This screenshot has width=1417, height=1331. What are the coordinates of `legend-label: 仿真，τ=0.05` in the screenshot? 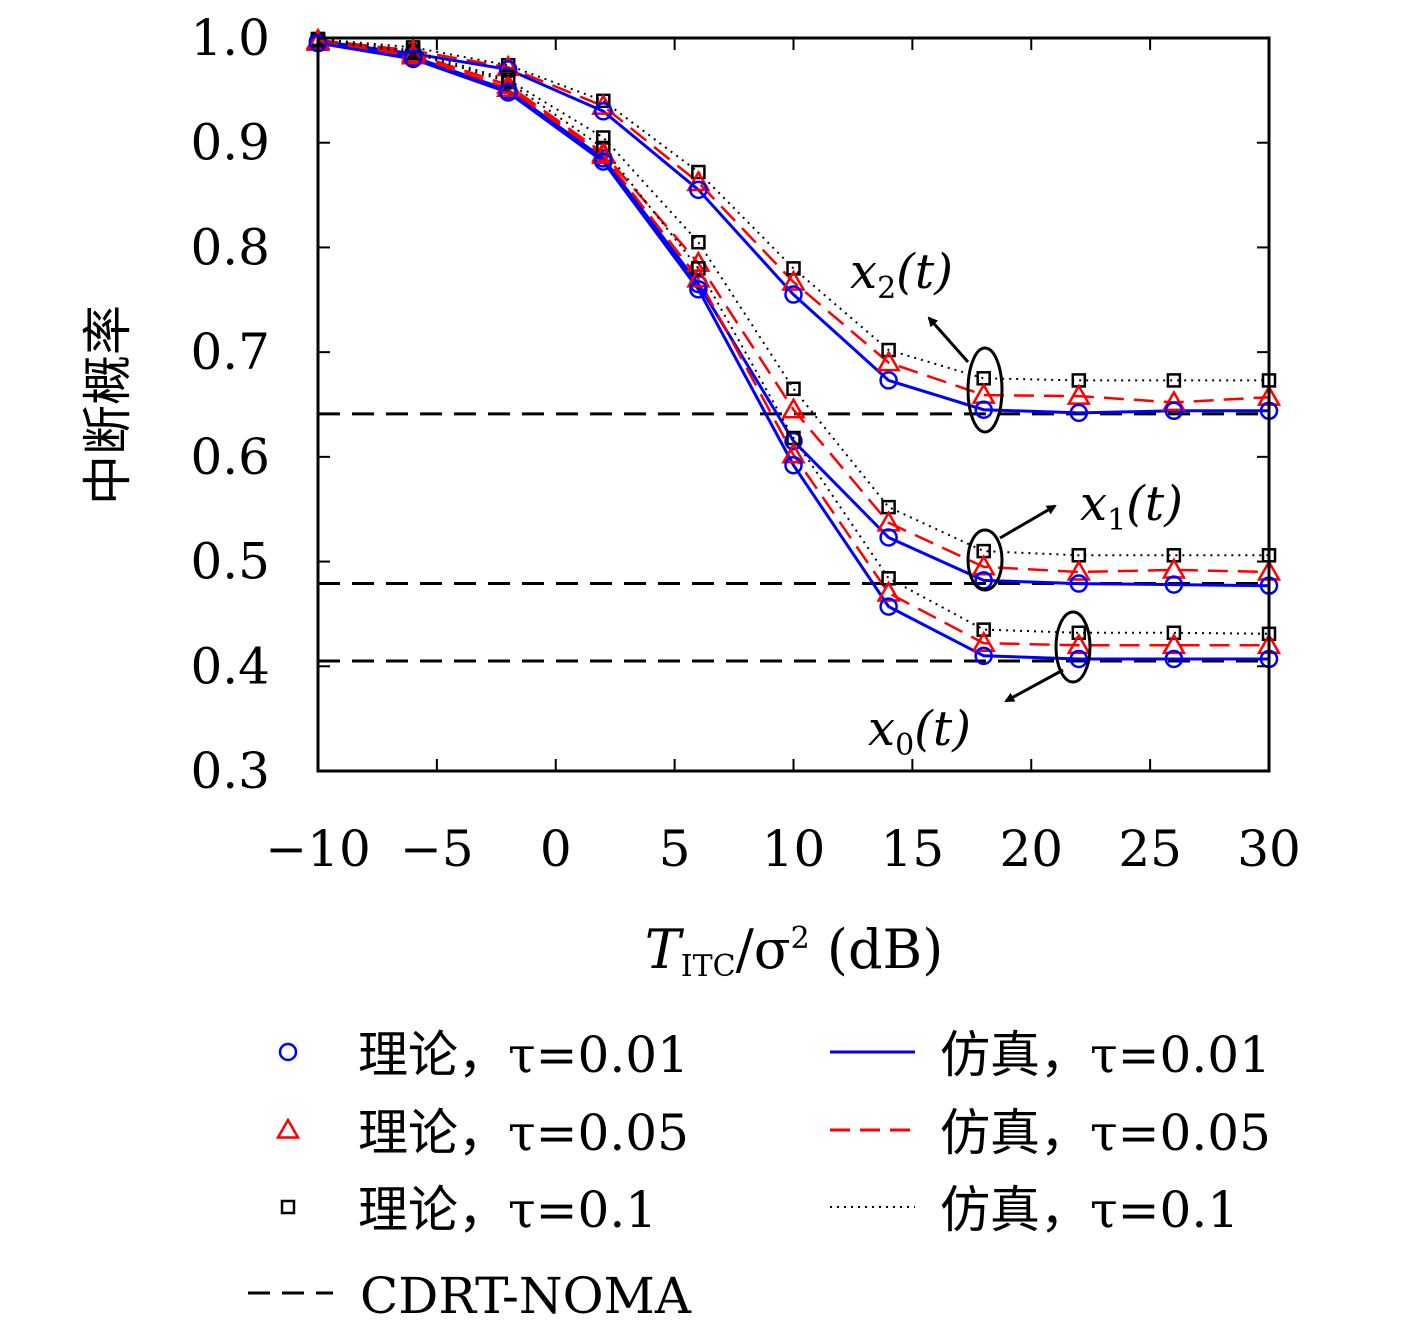 It's located at (1105, 1133).